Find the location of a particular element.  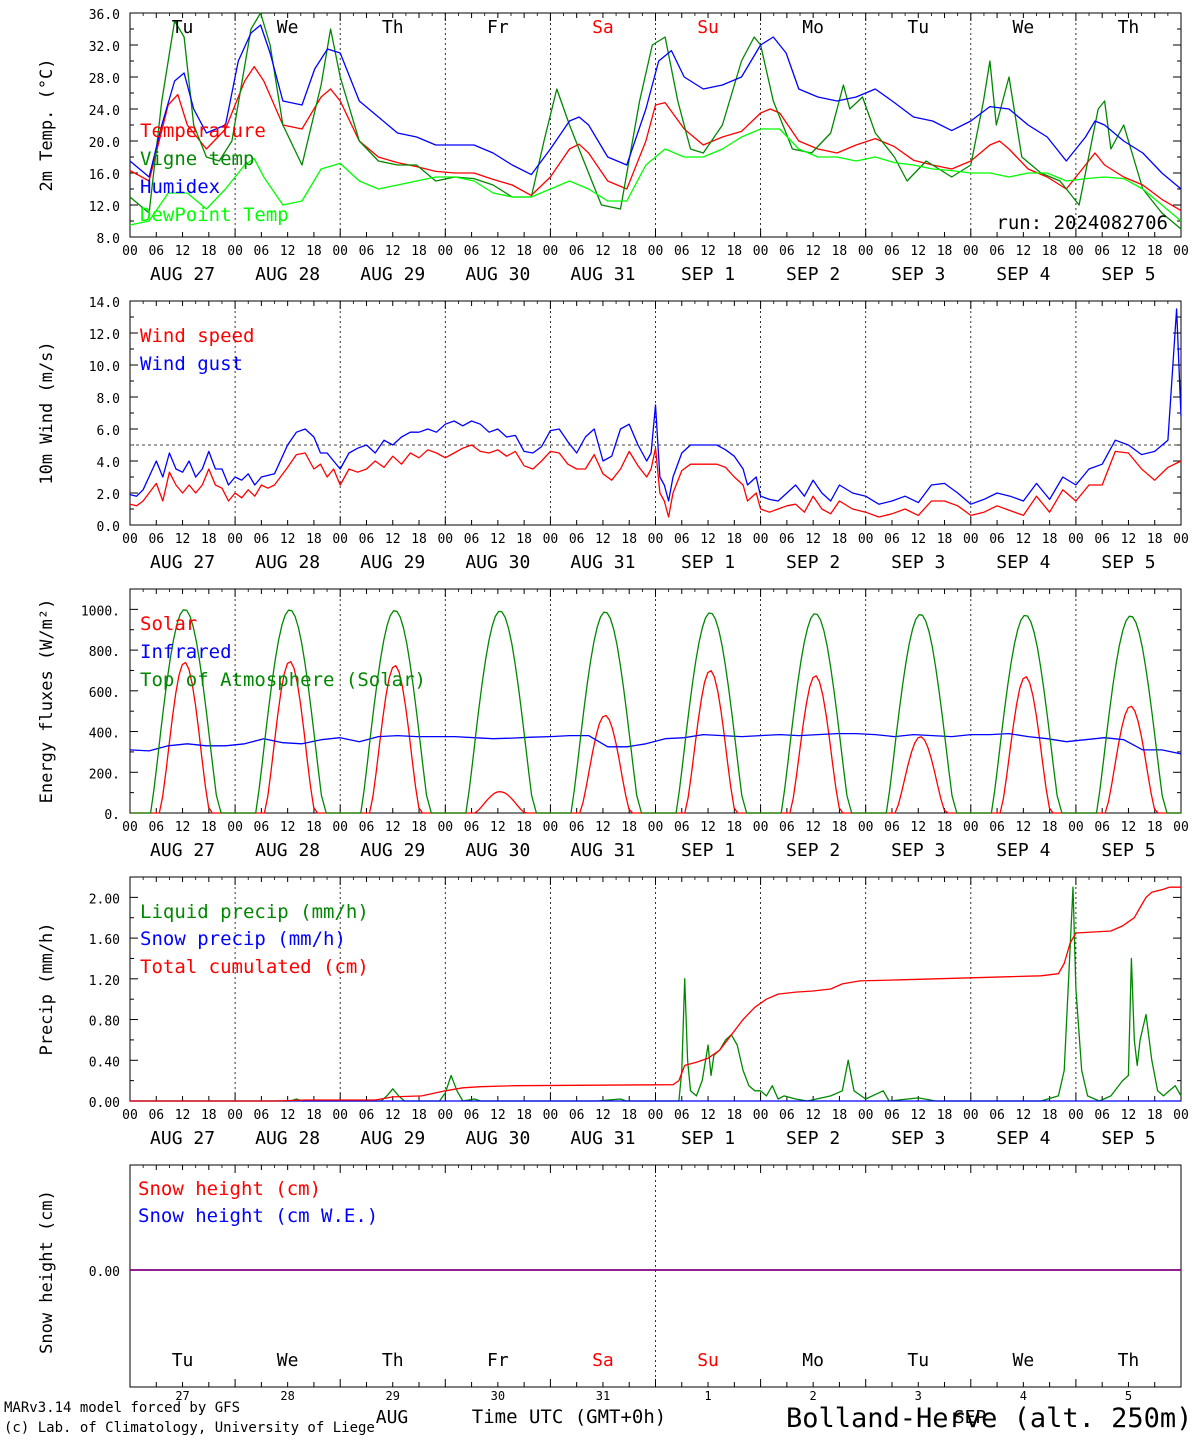

station-name: Bolland-Herve (alt. 250m) is located at coordinates (989, 1418).